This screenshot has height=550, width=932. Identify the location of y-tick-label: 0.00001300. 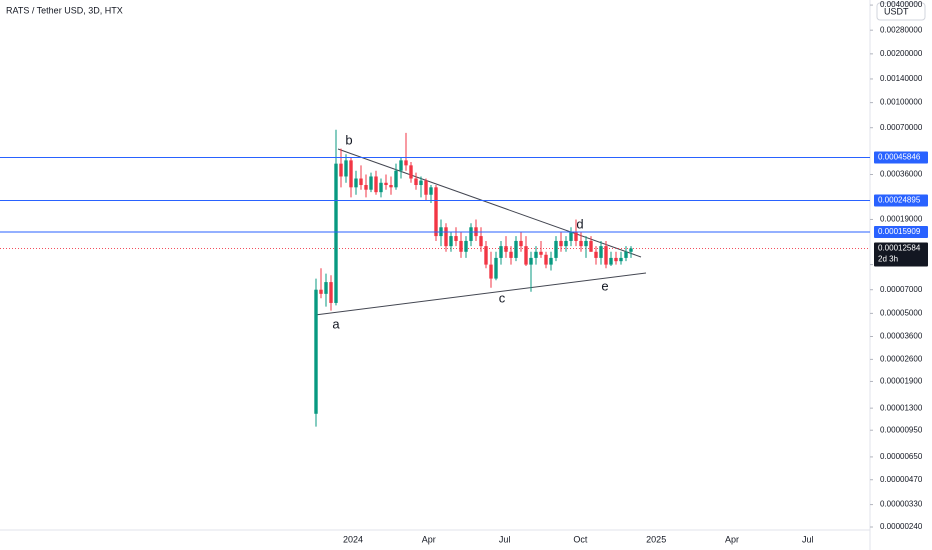
(901, 407).